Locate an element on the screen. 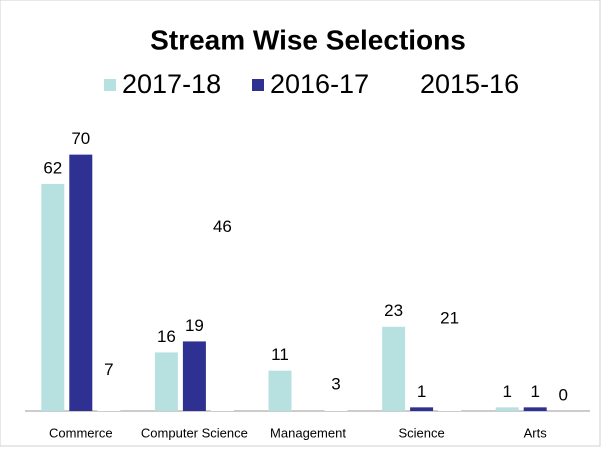 The height and width of the screenshot is (450, 605). legend-label: 2016-17 is located at coordinates (319, 84).